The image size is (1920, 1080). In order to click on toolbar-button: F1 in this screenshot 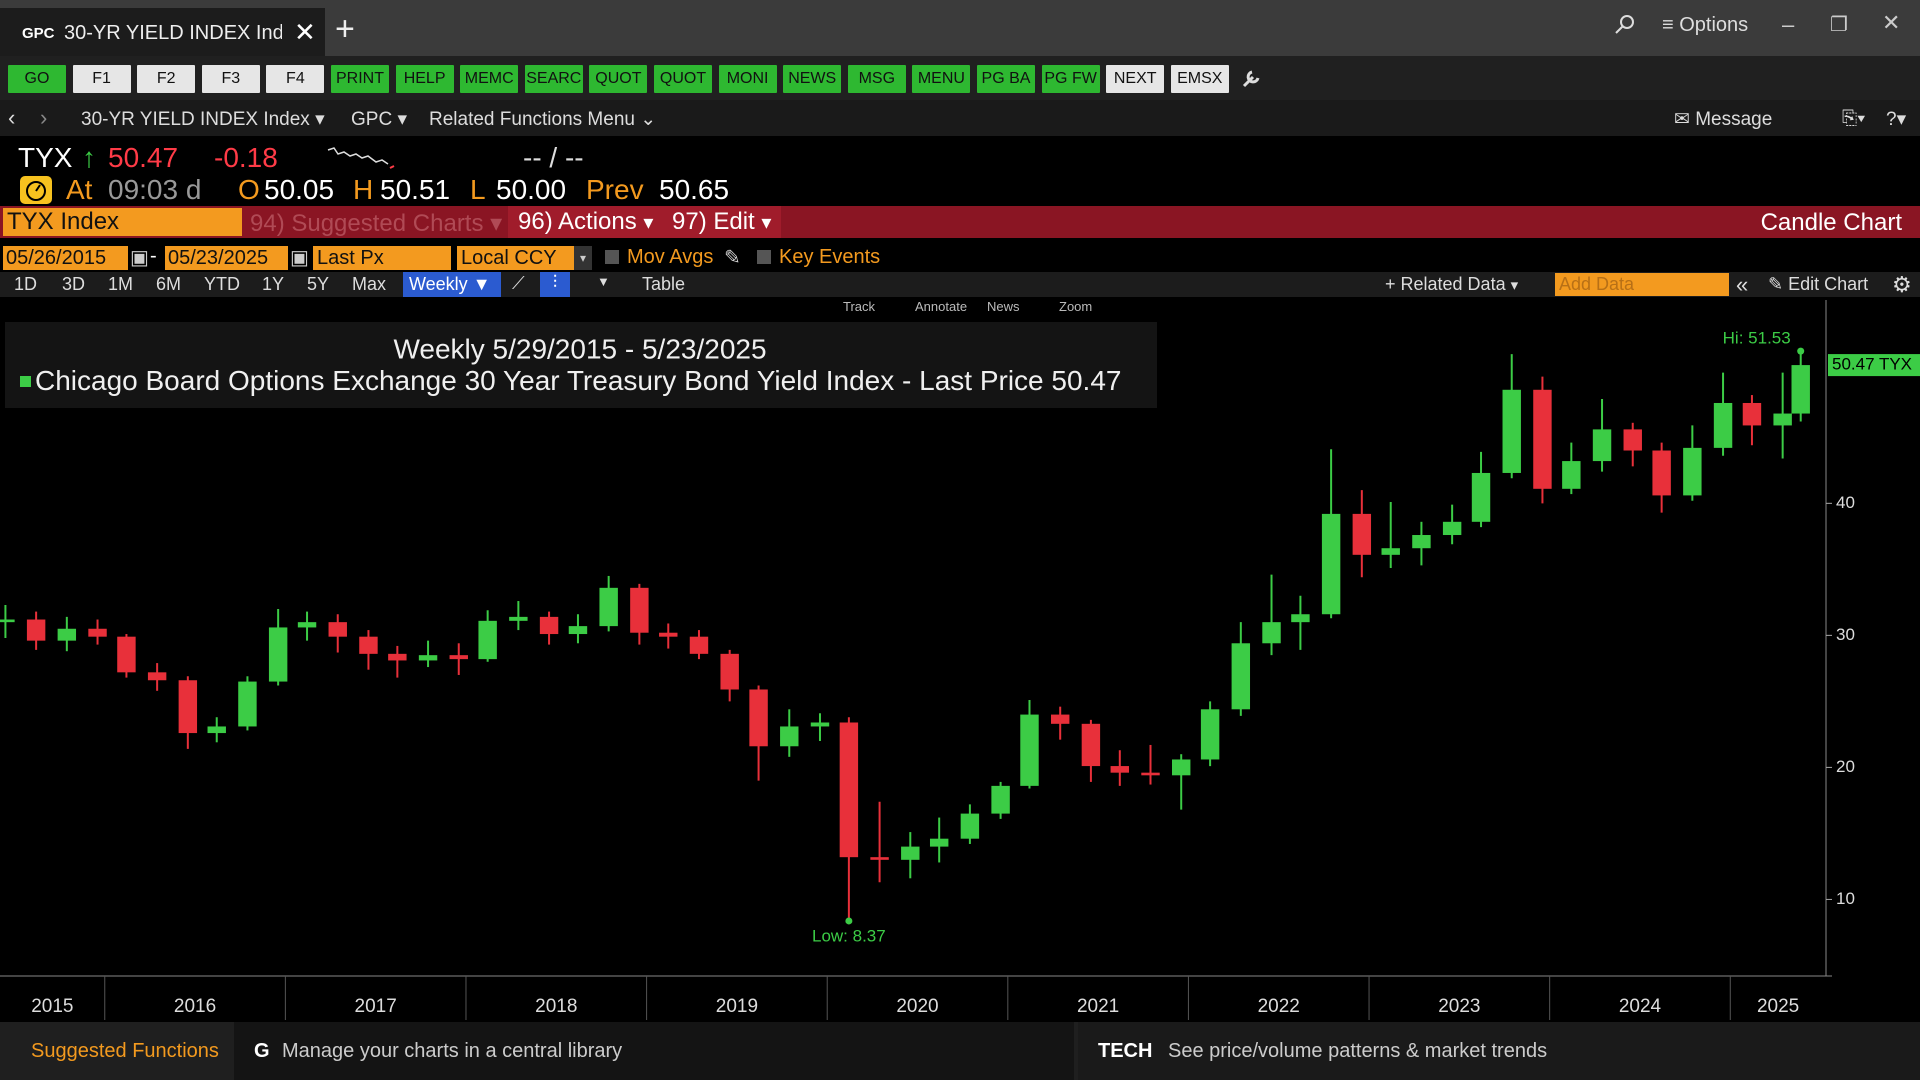, I will do `click(101, 79)`.